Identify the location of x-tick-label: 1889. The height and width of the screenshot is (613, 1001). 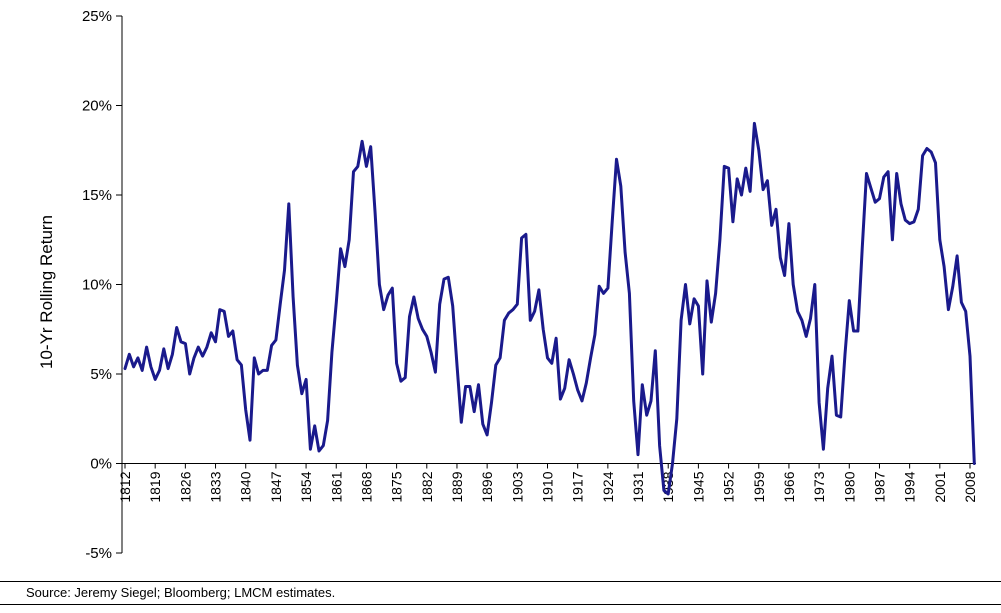
(457, 486).